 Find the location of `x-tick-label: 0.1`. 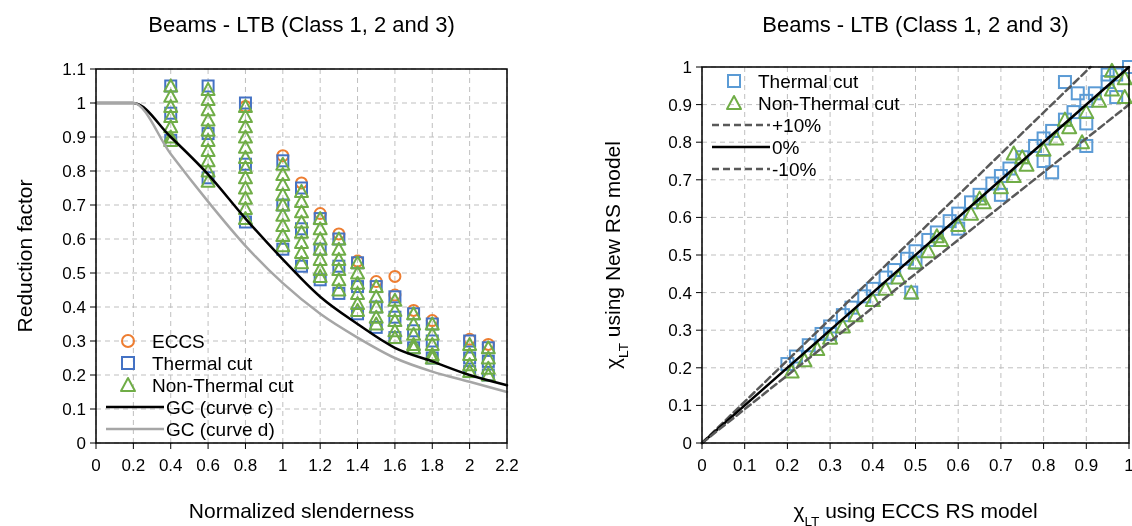

x-tick-label: 0.1 is located at coordinates (744, 465).